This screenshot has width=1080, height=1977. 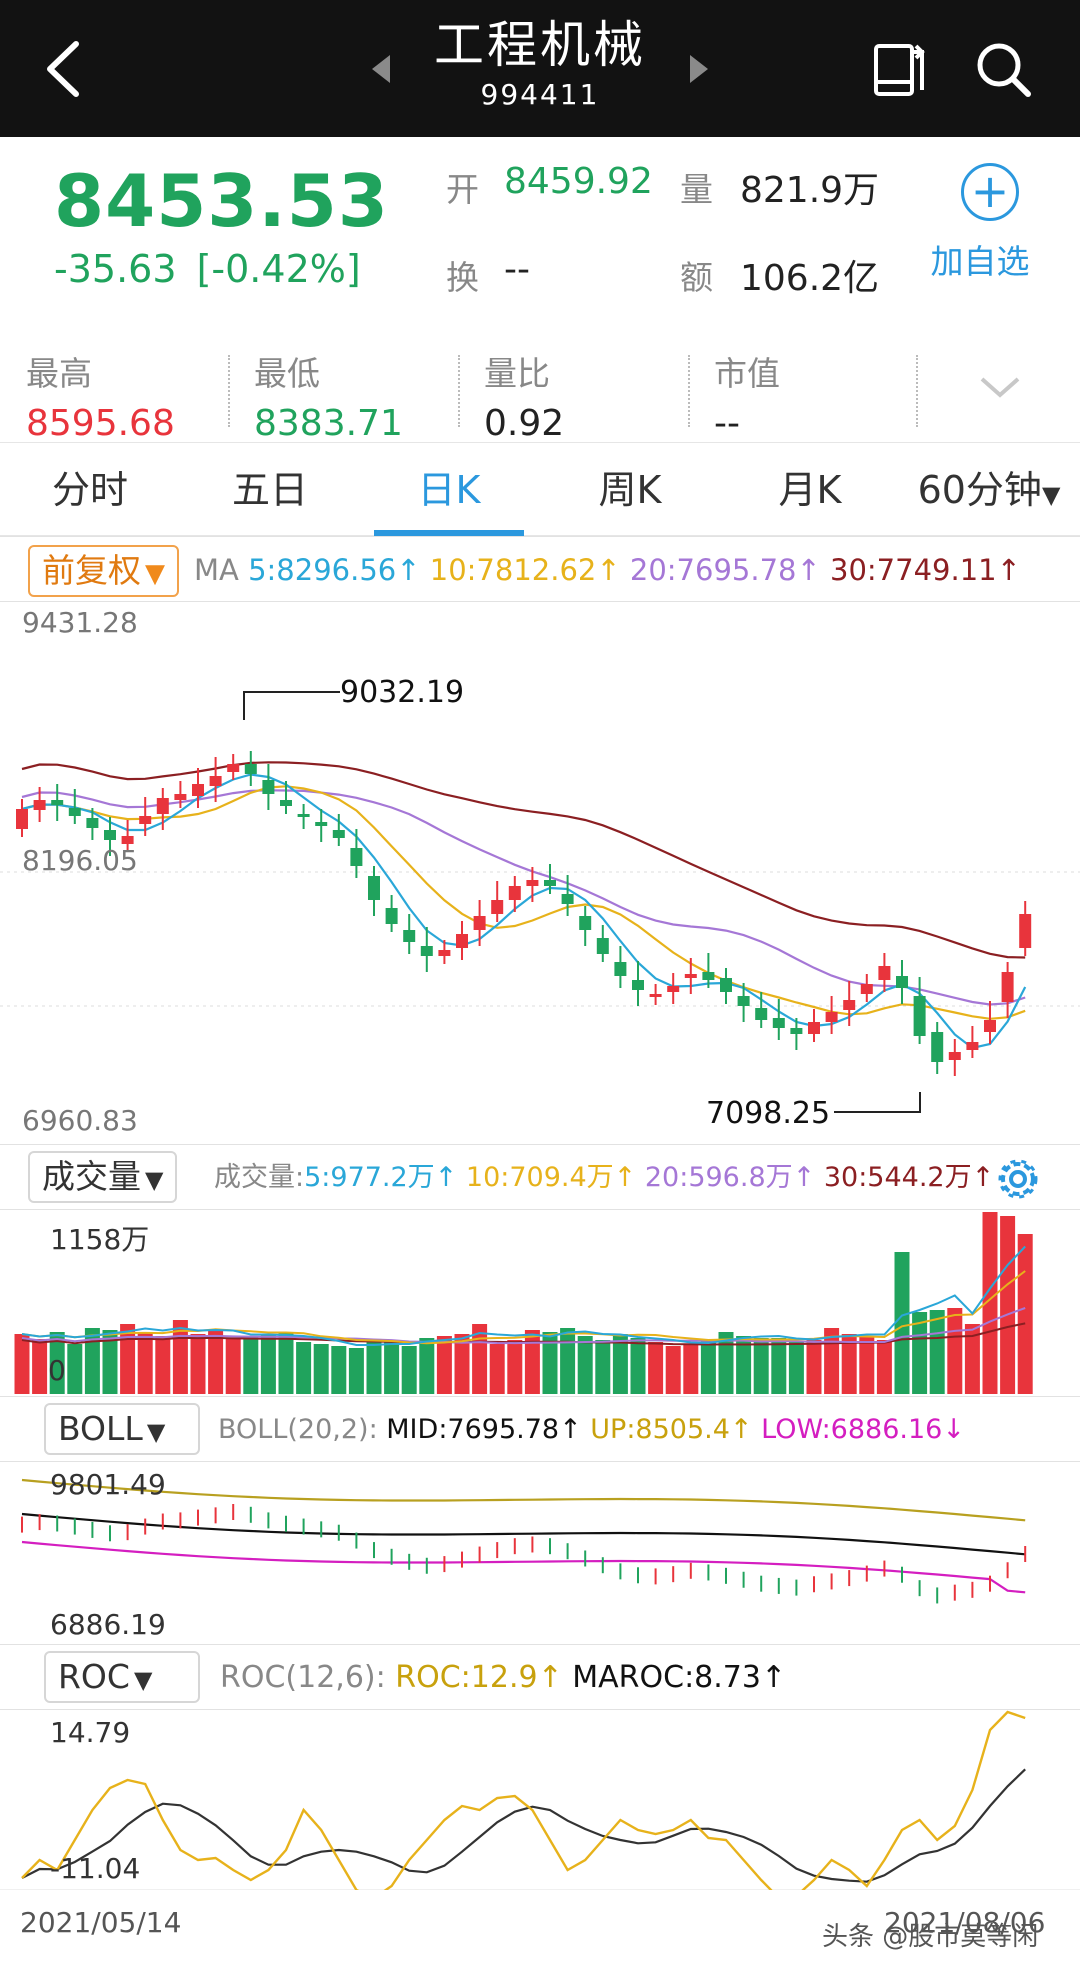 What do you see at coordinates (449, 490) in the screenshot?
I see `tab-daily-k: 日K` at bounding box center [449, 490].